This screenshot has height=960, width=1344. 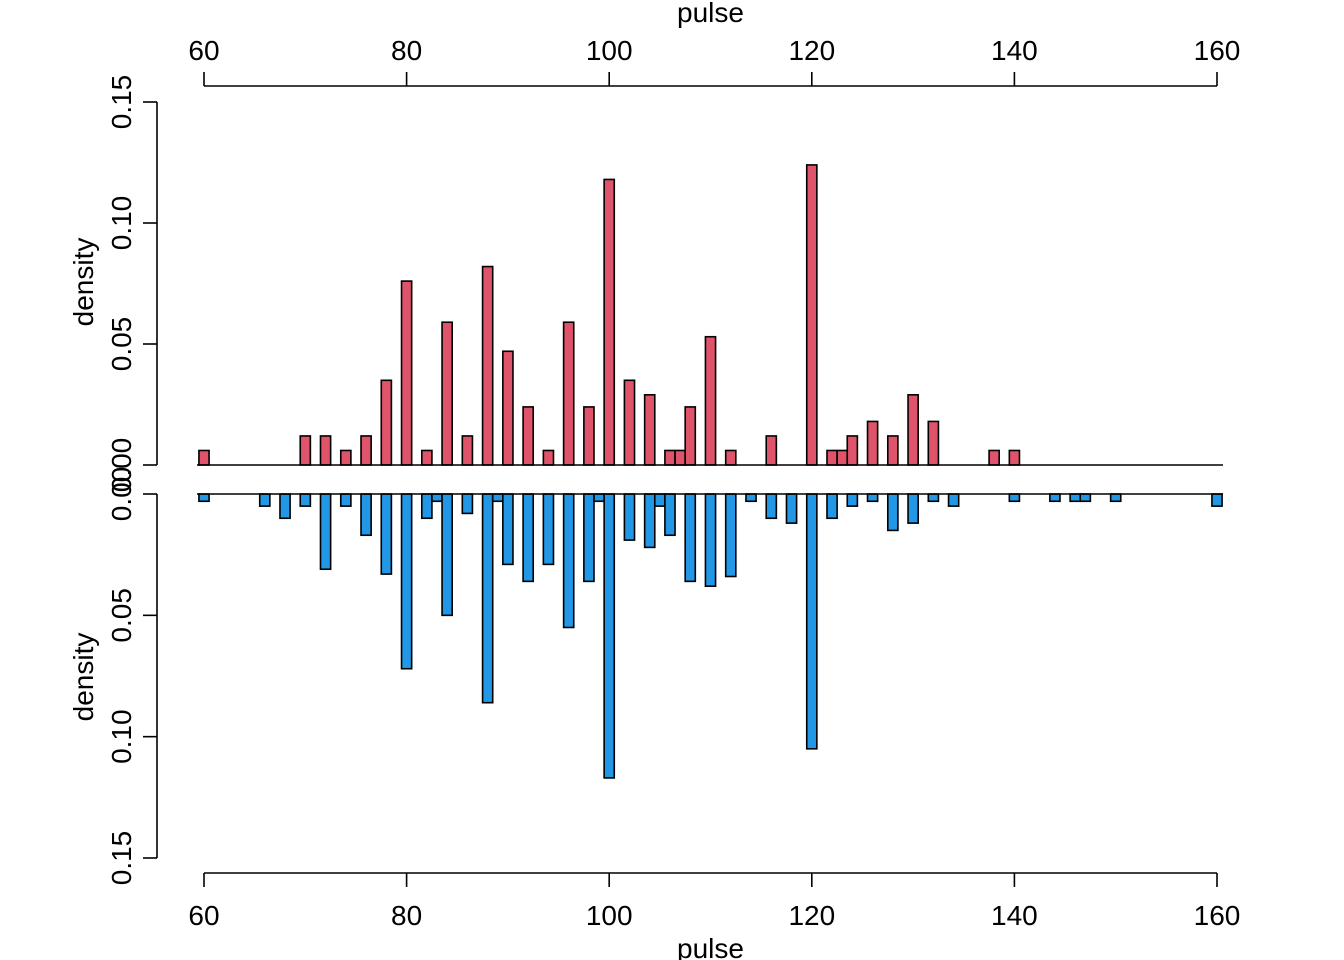 What do you see at coordinates (1217, 915) in the screenshot?
I see `bottom-x-tick-label: 160` at bounding box center [1217, 915].